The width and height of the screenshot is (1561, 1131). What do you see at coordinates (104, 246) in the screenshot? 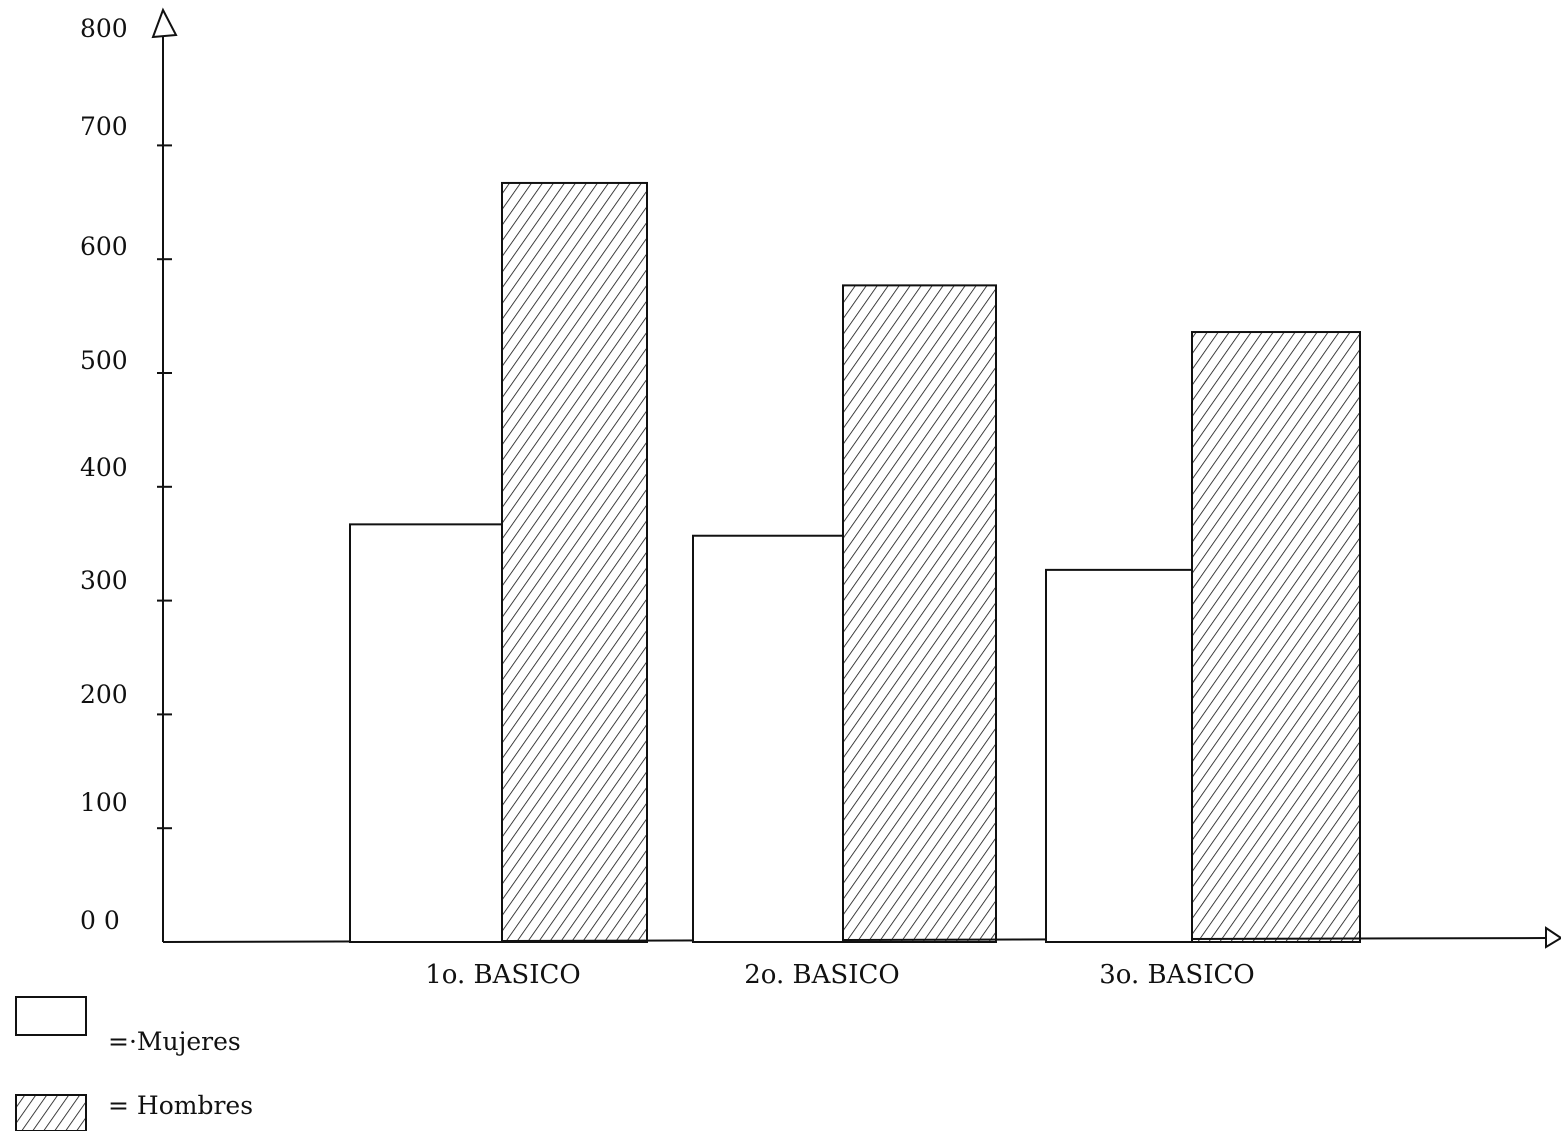
I see `y-tick-label: 600` at bounding box center [104, 246].